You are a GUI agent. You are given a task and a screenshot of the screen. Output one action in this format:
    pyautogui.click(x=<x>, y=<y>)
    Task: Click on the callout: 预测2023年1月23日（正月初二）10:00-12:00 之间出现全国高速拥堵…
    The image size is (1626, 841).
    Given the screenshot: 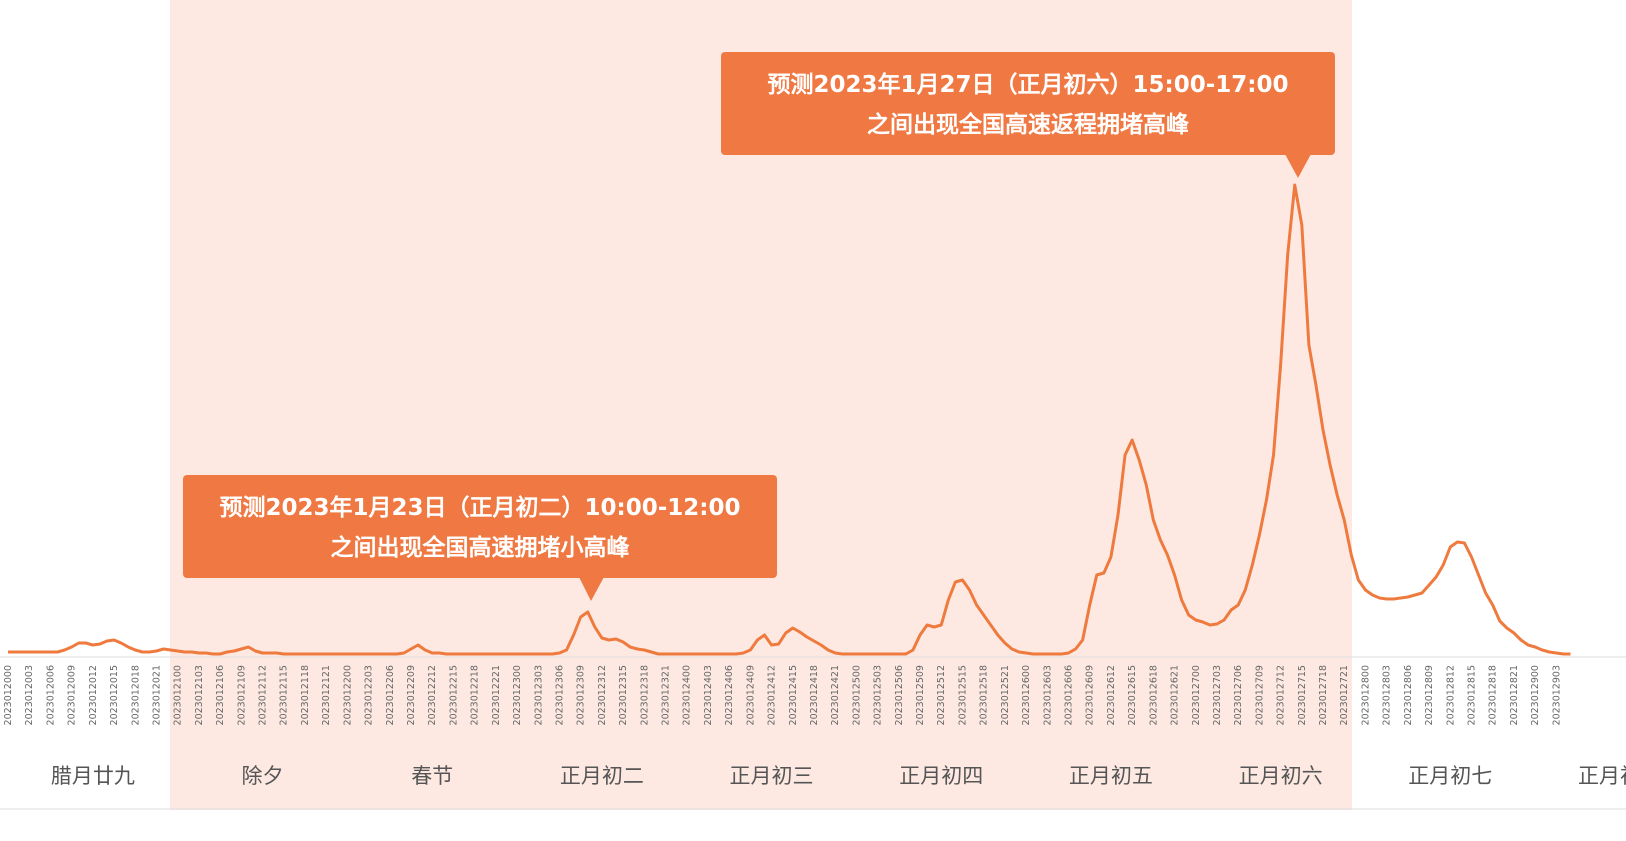 What is the action you would take?
    pyautogui.click(x=480, y=538)
    